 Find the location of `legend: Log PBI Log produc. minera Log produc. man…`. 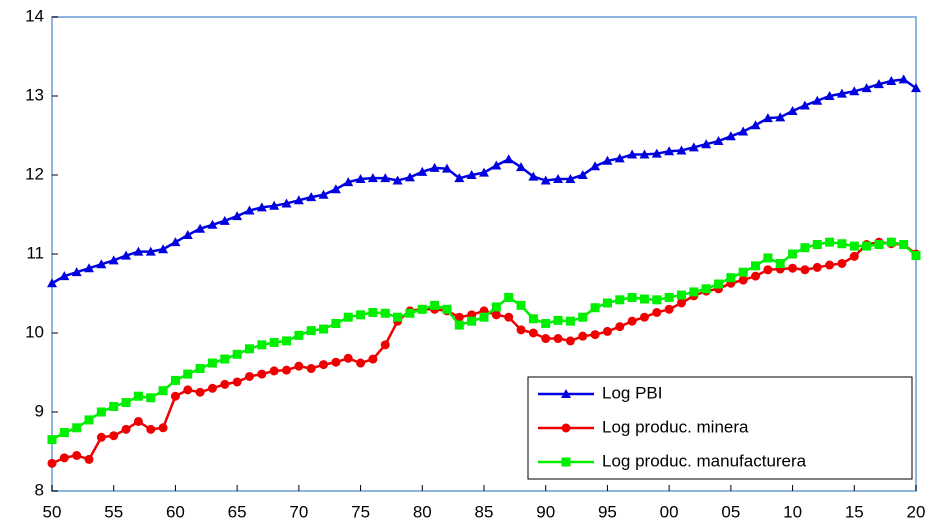

legend: Log PBI Log produc. minera Log produc. man… is located at coordinates (720, 428).